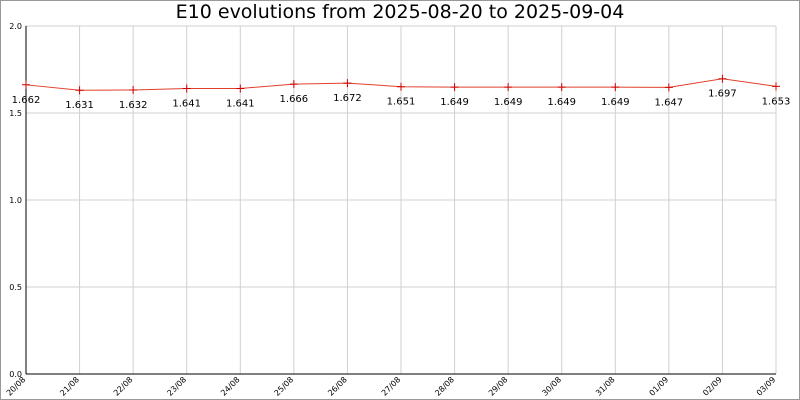 The width and height of the screenshot is (800, 400). What do you see at coordinates (15, 113) in the screenshot?
I see `y-tick-label: 1.5` at bounding box center [15, 113].